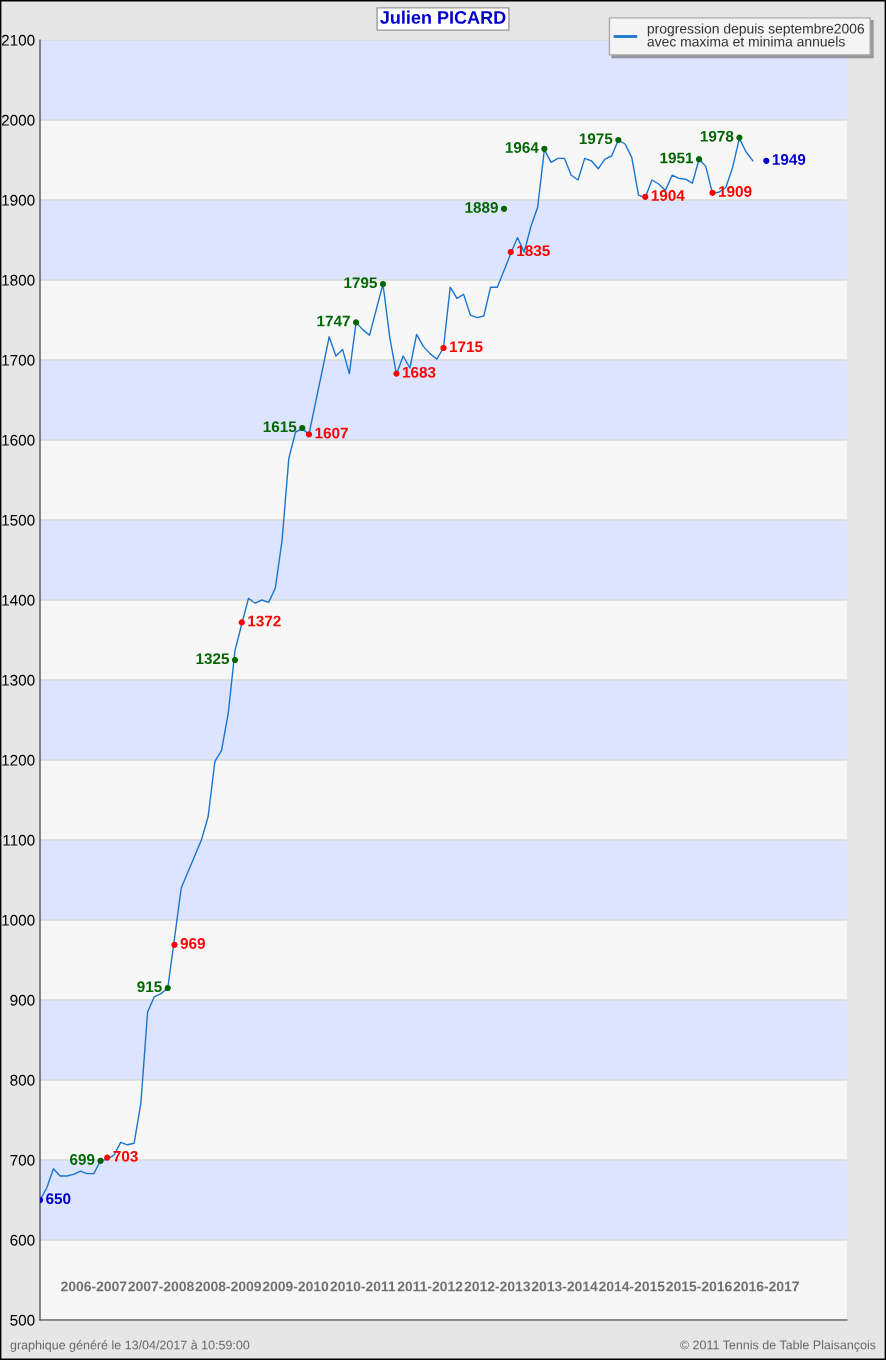 This screenshot has height=1360, width=886. Describe the element at coordinates (18, 200) in the screenshot. I see `y-tick-label: 1900` at that location.